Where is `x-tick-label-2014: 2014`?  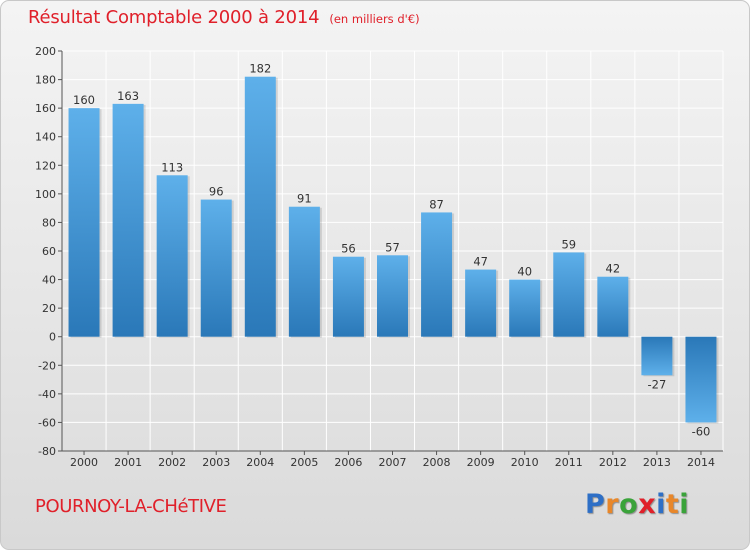
x-tick-label-2014: 2014 is located at coordinates (701, 462).